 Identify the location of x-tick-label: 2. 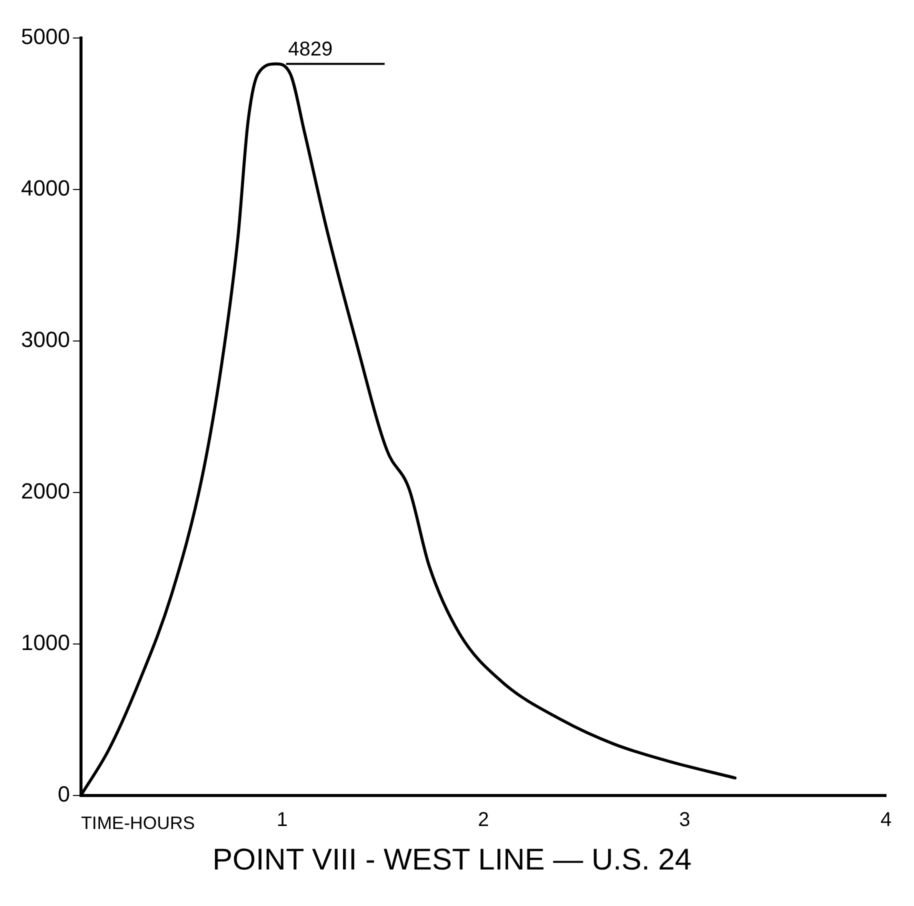
(484, 819).